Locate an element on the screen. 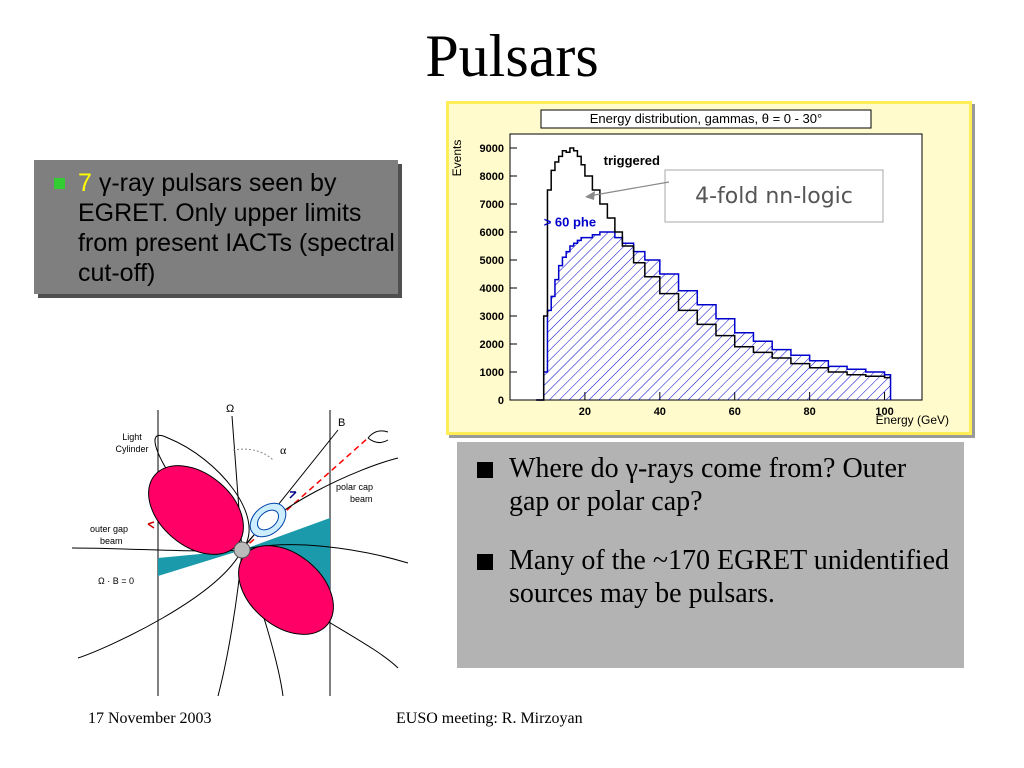 This screenshot has height=768, width=1024. series-area-60phe is located at coordinates (713, 316).